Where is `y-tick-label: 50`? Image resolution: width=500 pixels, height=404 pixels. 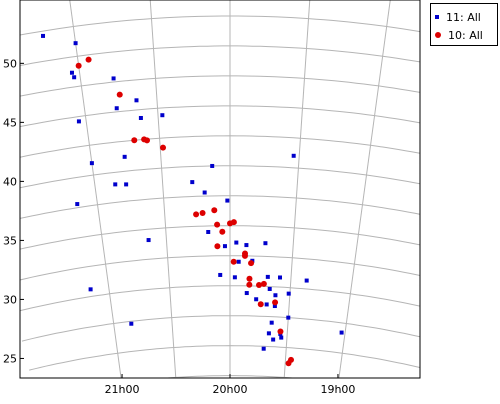 y-tick-label: 50 is located at coordinates (10, 63).